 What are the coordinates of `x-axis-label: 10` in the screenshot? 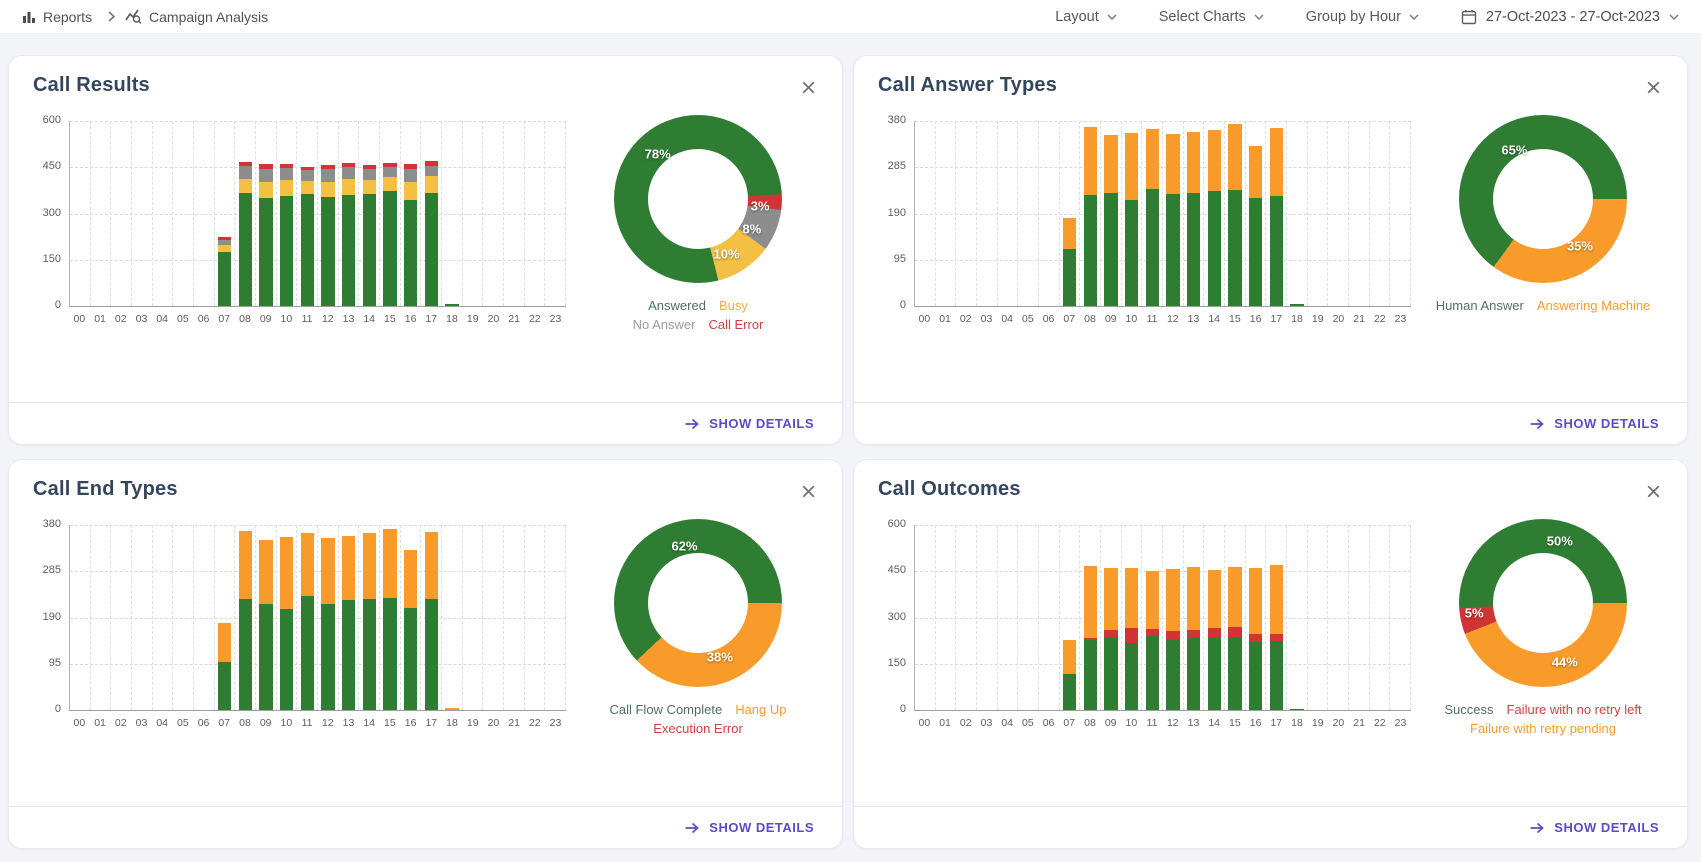 It's located at (1131, 723).